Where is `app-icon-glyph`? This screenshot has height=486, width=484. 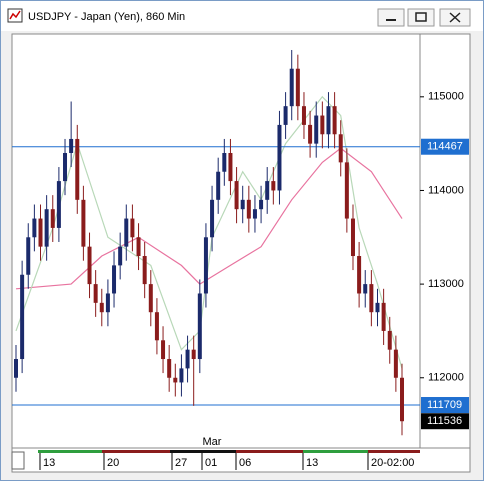
app-icon-glyph is located at coordinates (15, 15).